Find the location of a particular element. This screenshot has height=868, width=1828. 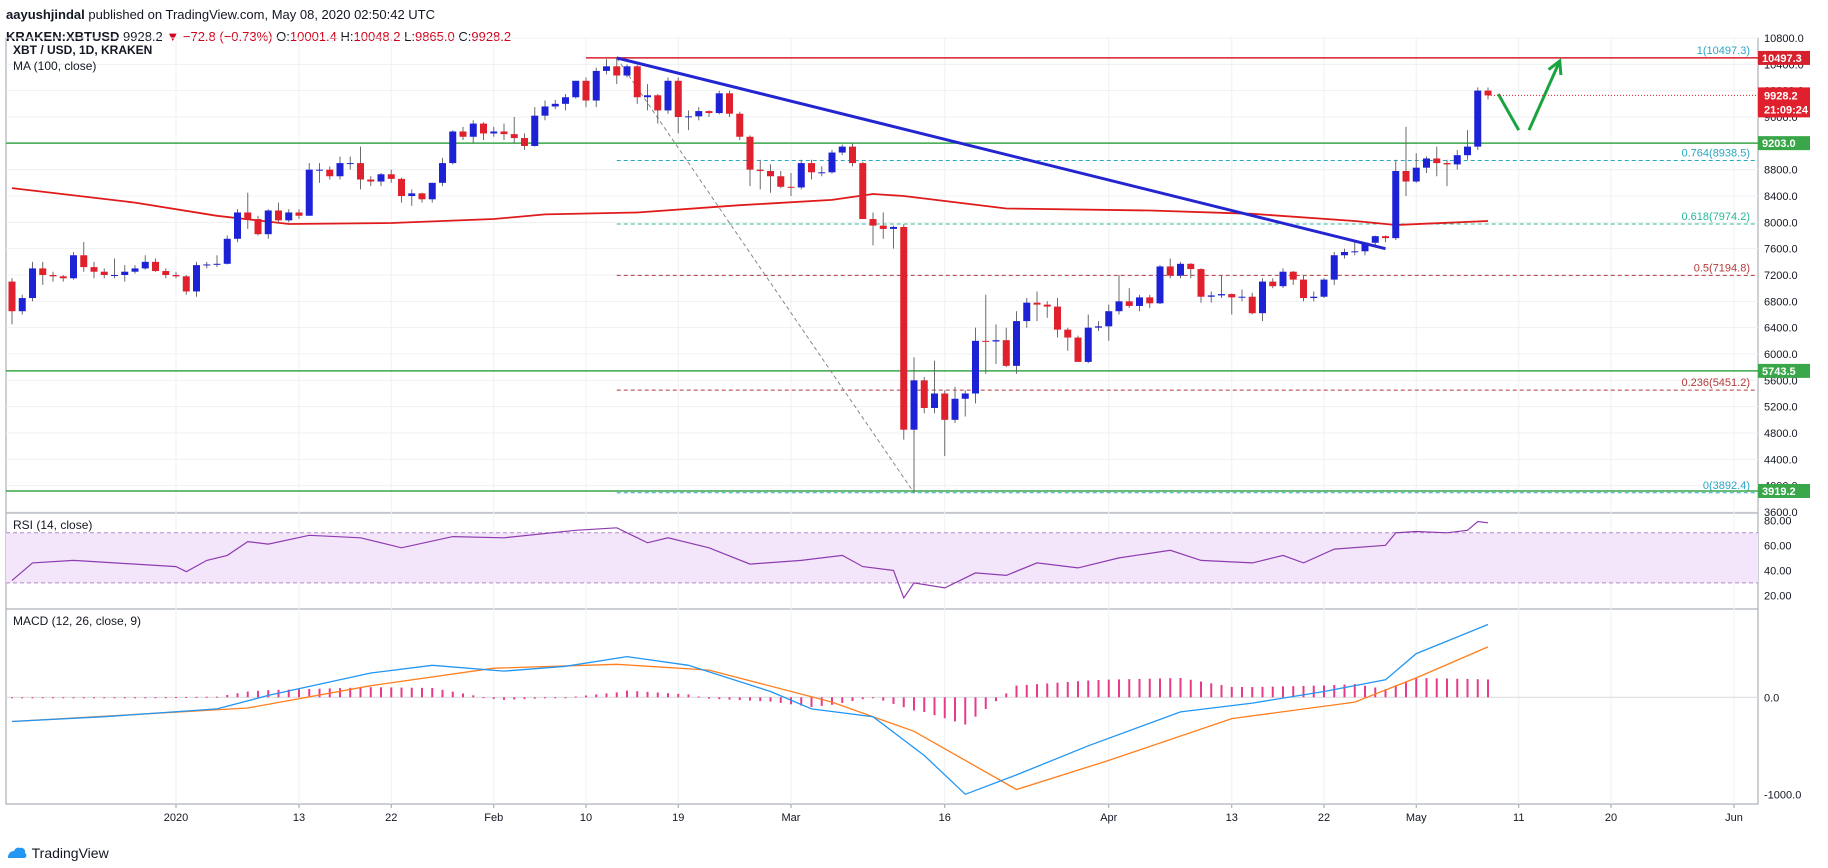

rsi-band is located at coordinates (882, 557).